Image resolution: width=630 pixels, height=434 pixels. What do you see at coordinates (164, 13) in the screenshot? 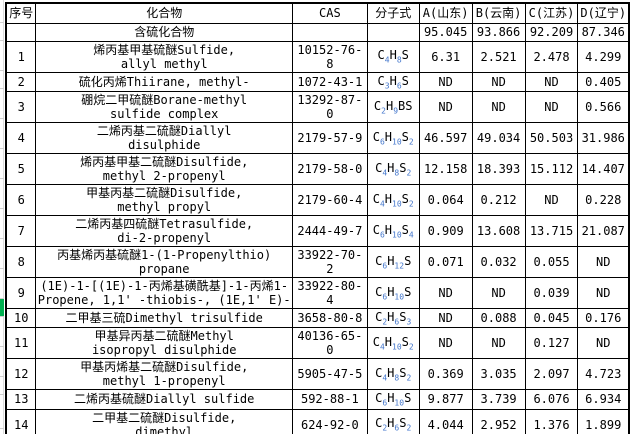
I see `header-compound: 化合物` at bounding box center [164, 13].